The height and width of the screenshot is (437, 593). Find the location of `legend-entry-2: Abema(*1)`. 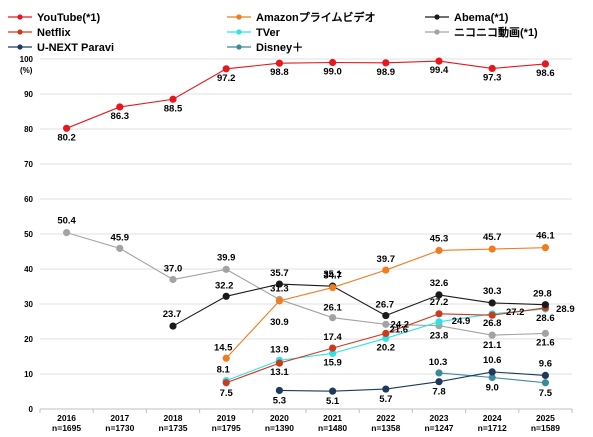

legend-entry-2: Abema(*1) is located at coordinates (467, 18).